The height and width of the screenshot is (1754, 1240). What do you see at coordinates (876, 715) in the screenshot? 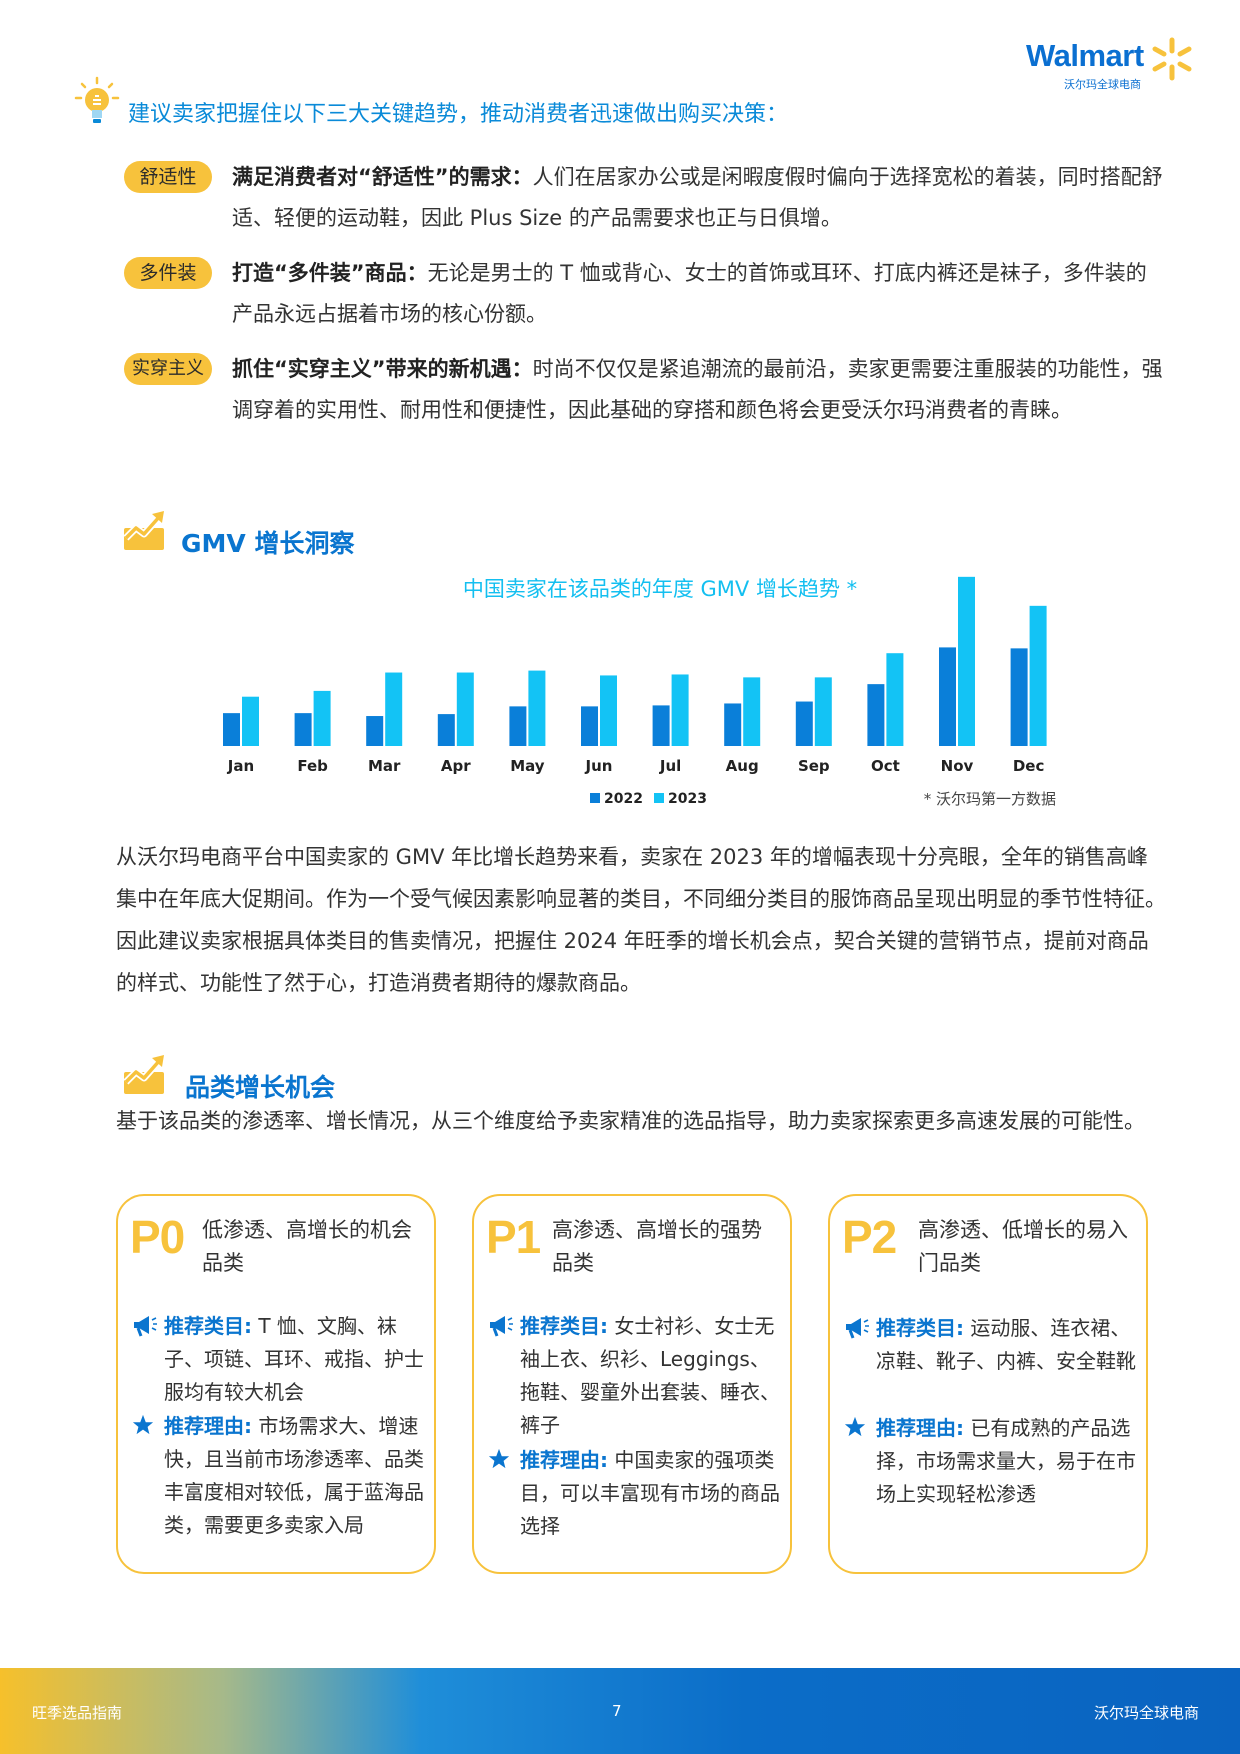
I see `bar-2022-oct` at bounding box center [876, 715].